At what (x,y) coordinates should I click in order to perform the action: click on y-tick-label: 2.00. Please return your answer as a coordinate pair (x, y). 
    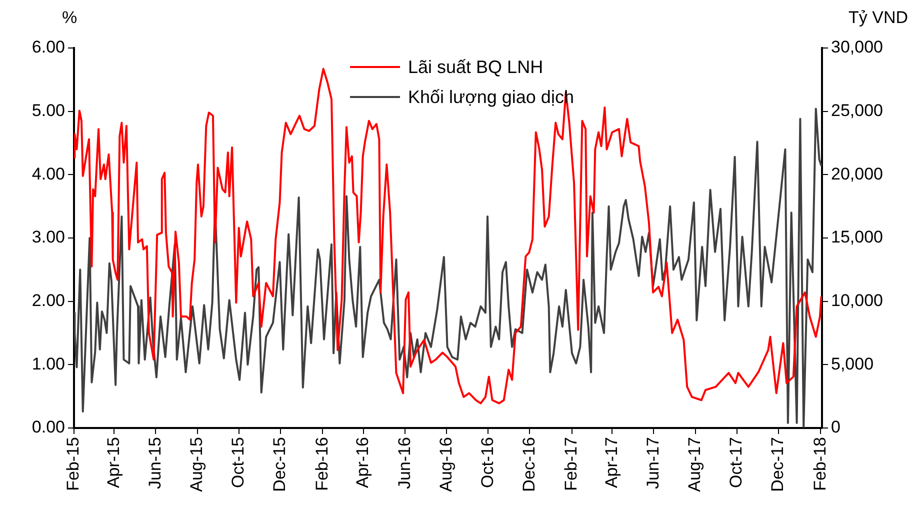
    Looking at the image, I should click on (48, 300).